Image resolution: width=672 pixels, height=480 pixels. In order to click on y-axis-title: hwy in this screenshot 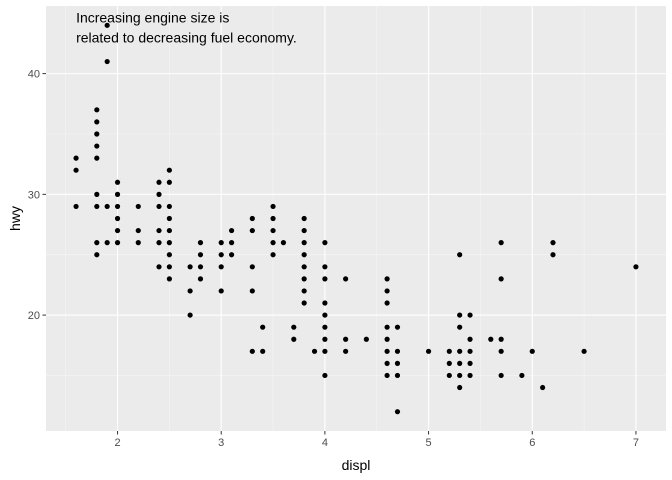, I will do `click(15, 218)`.